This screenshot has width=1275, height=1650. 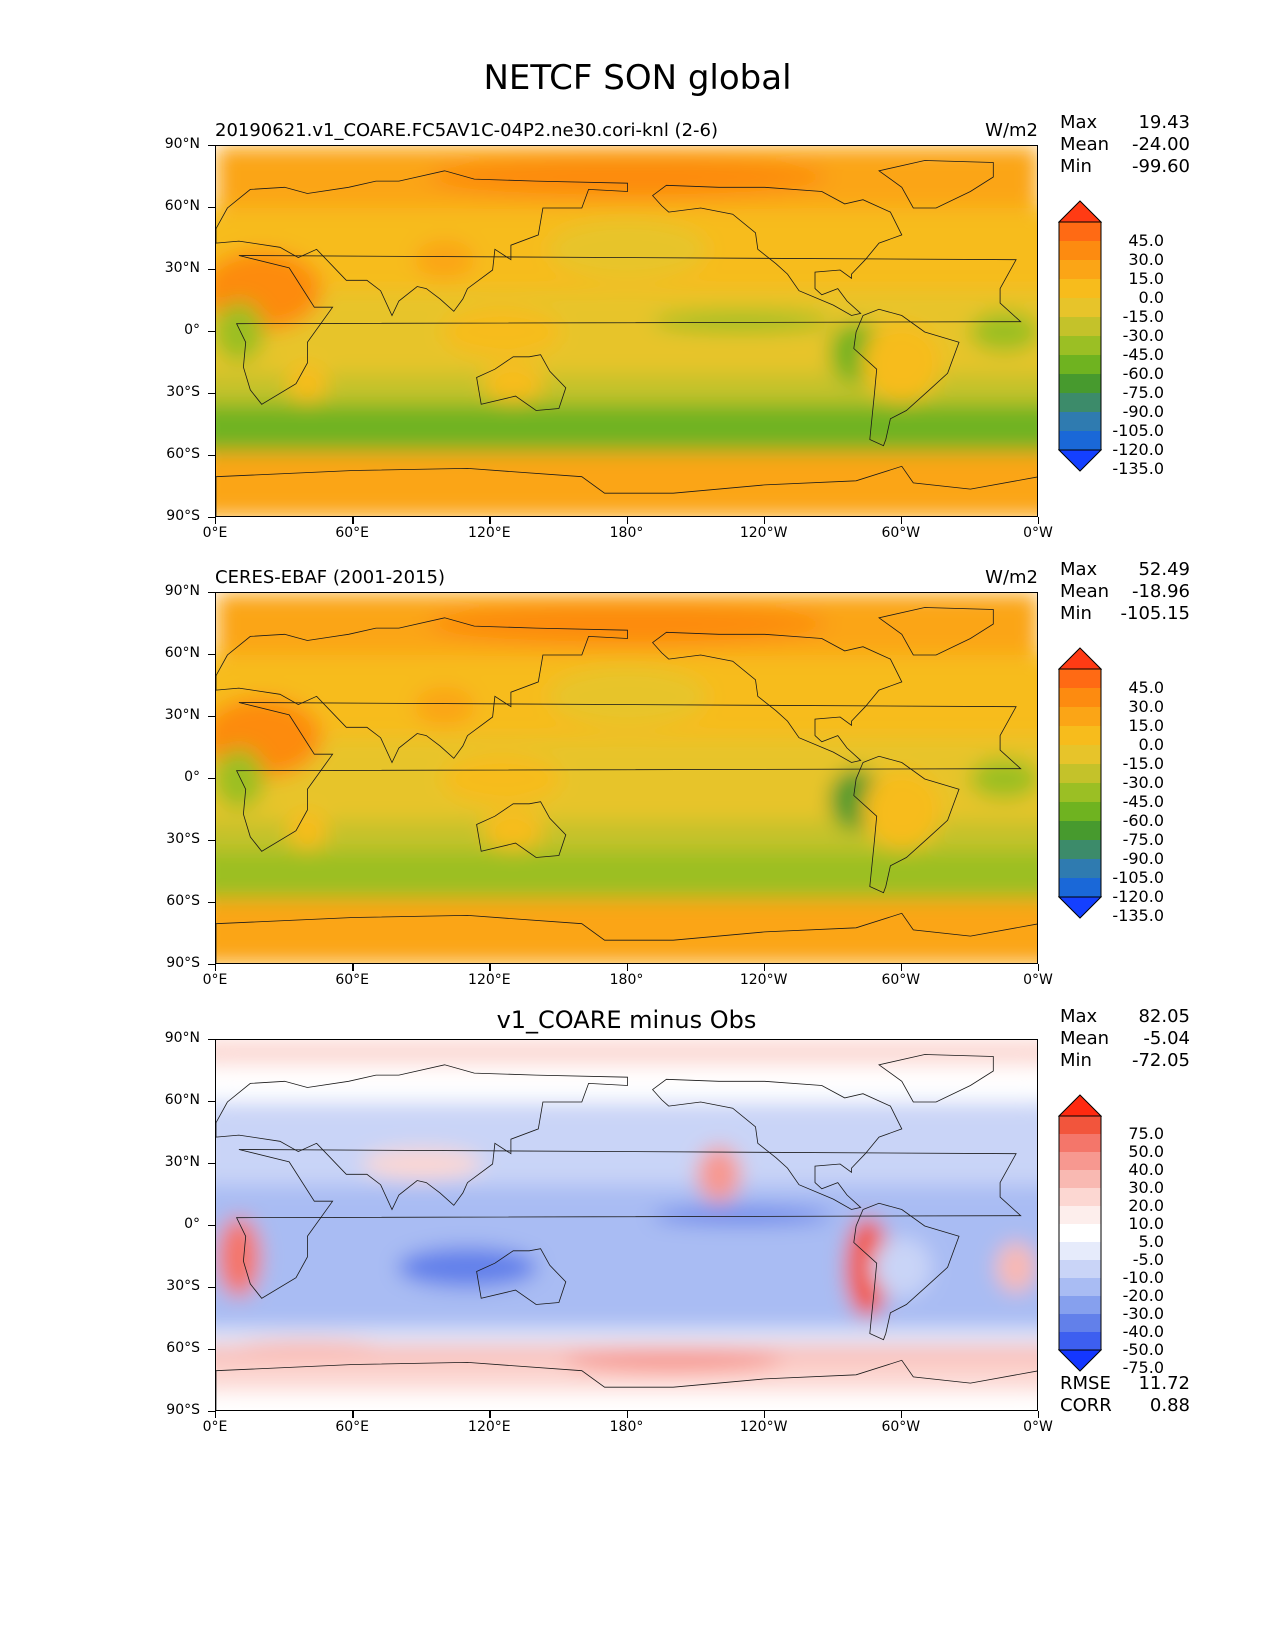 What do you see at coordinates (1143, 373) in the screenshot?
I see `colorbar-tick-label: -60.0` at bounding box center [1143, 373].